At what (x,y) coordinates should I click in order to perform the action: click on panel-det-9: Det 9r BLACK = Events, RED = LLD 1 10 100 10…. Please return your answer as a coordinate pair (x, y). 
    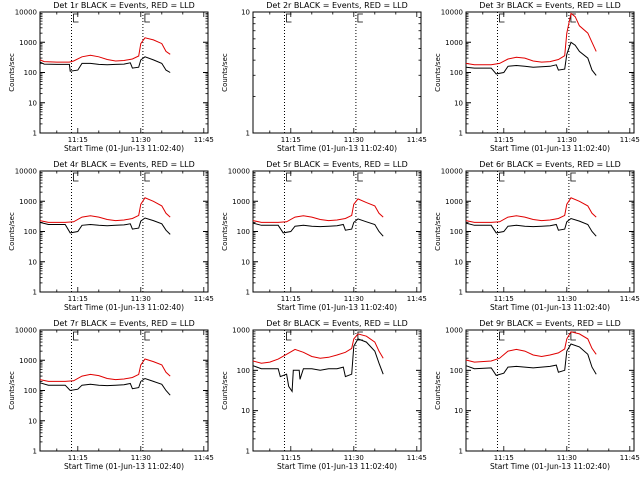
    Looking at the image, I should click on (537, 395).